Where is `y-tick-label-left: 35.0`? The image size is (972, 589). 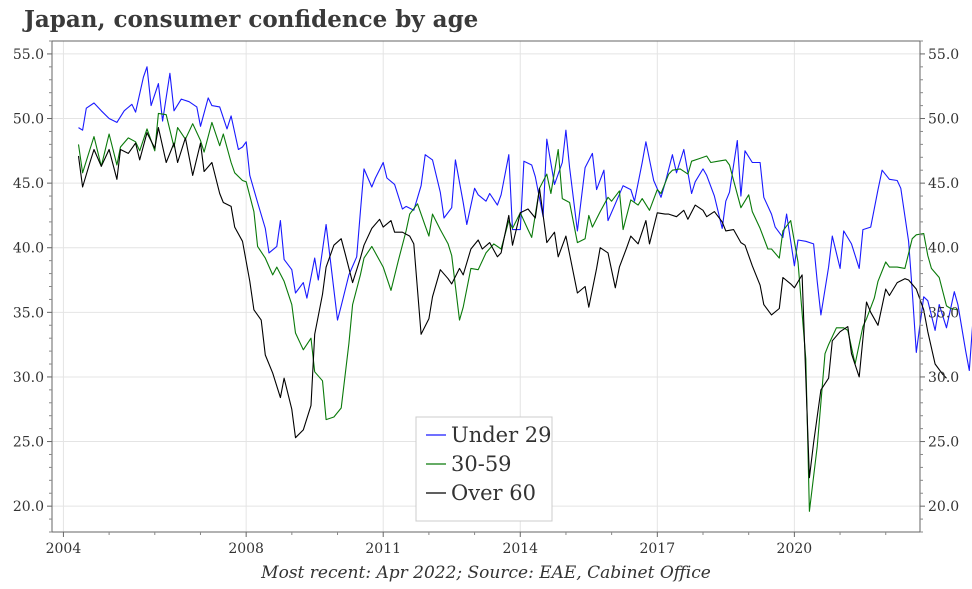 y-tick-label-left: 35.0 is located at coordinates (28, 313).